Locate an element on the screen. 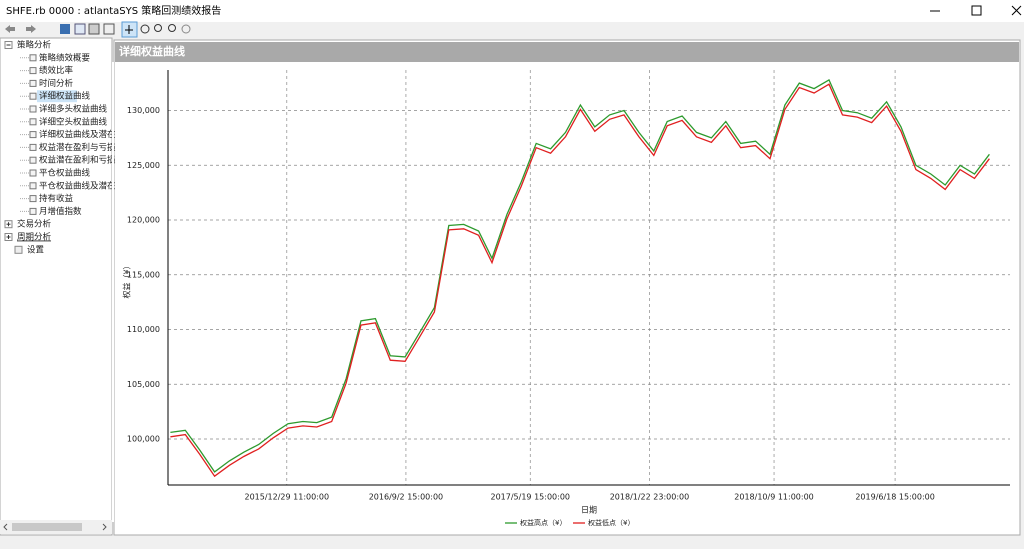  tree-node: 详细权益曲线及潜在 is located at coordinates (77, 134).